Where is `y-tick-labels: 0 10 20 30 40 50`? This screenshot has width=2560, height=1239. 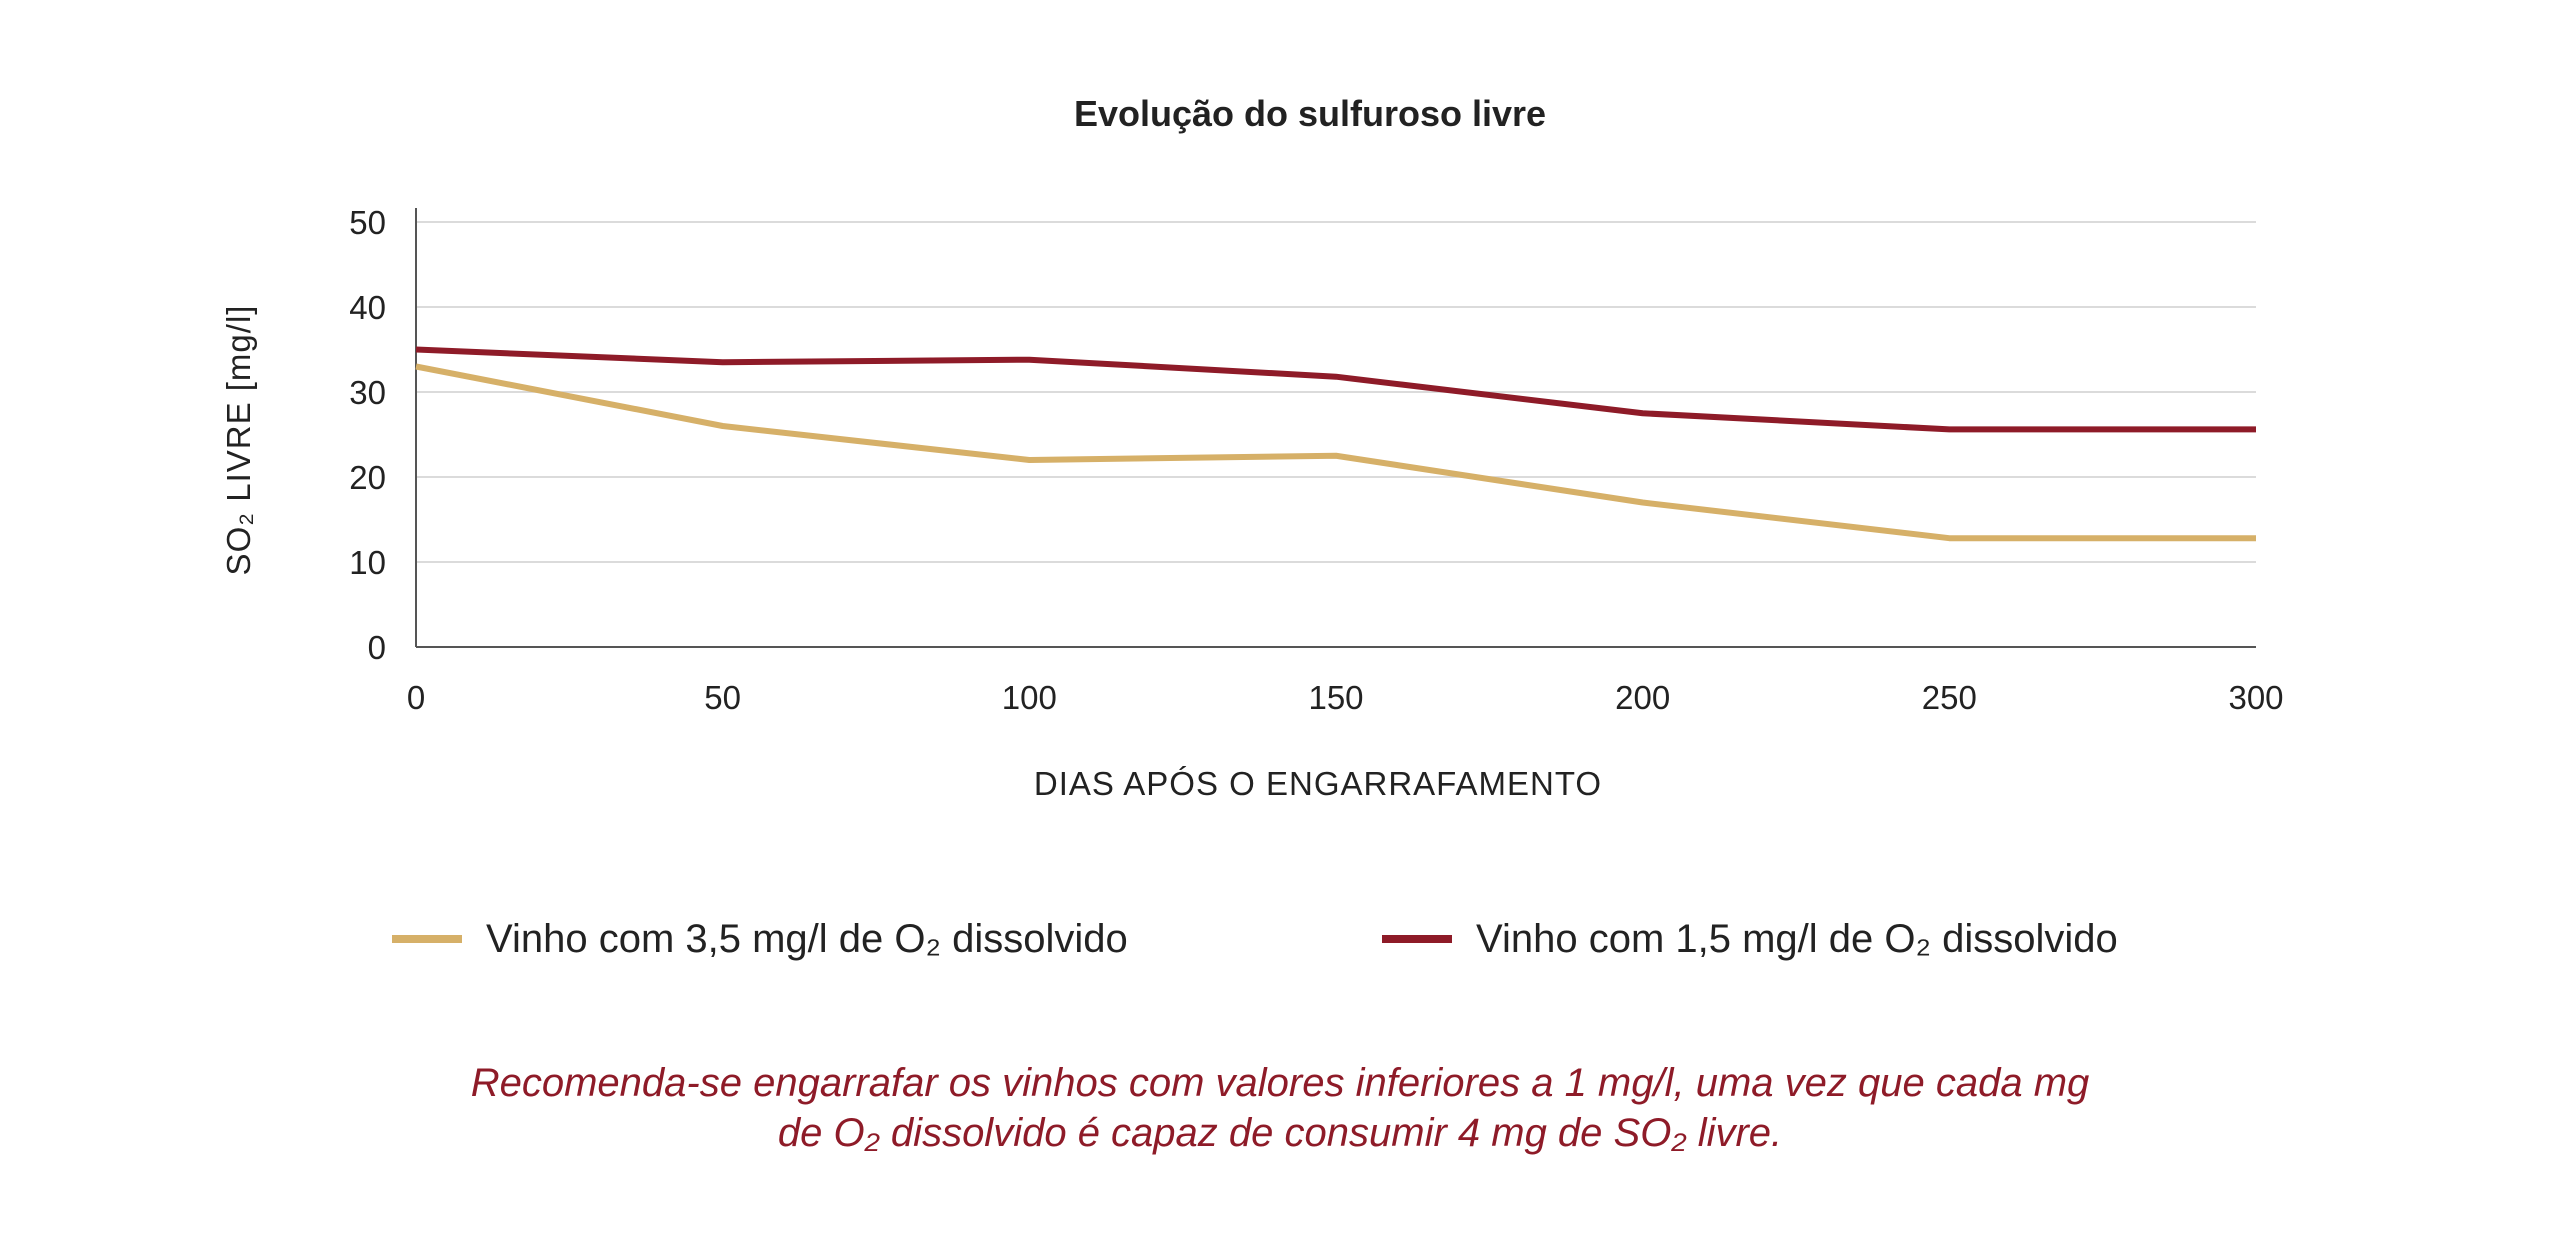
y-tick-labels: 0 10 20 30 40 50 is located at coordinates (367, 435).